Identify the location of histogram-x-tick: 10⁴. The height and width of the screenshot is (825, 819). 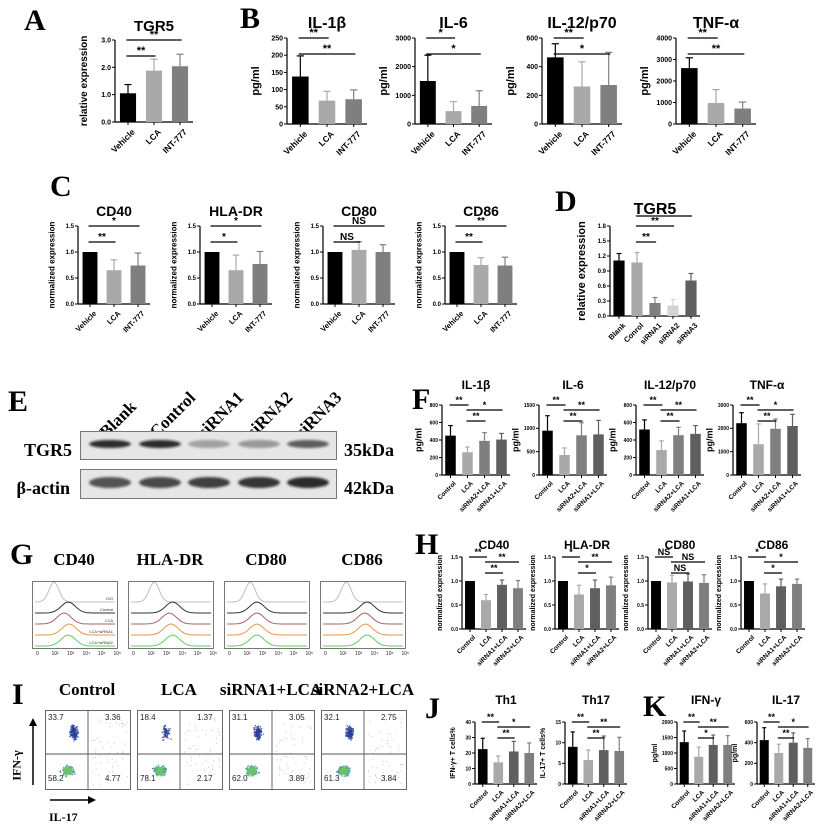
(374, 654).